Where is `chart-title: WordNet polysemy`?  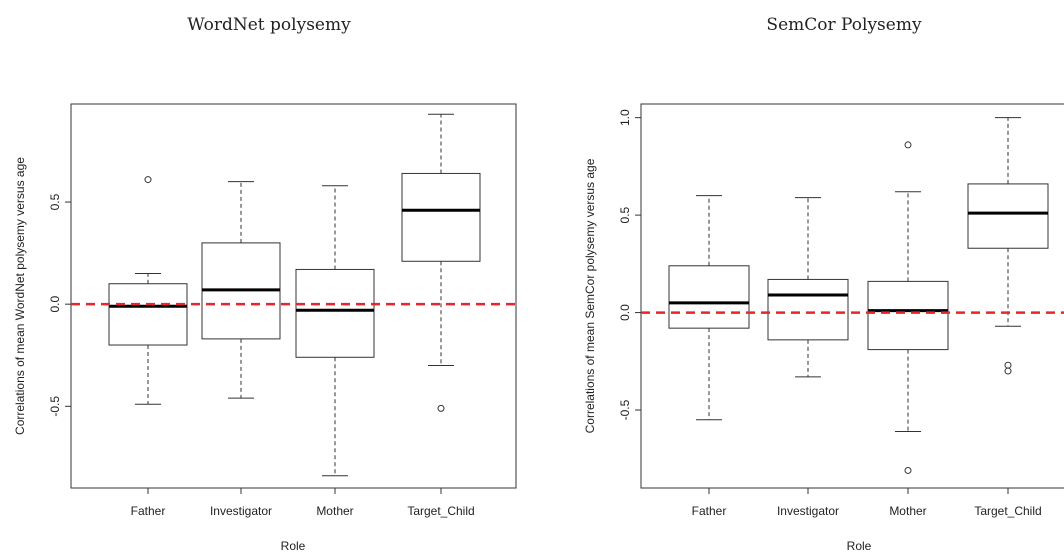
chart-title: WordNet polysemy is located at coordinates (269, 25).